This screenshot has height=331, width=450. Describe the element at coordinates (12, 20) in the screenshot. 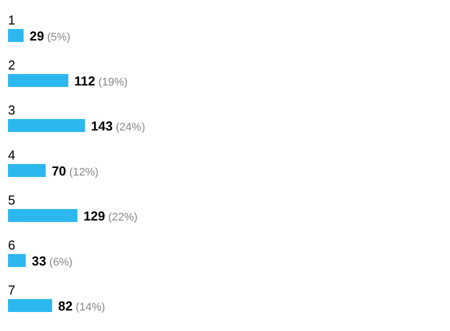

I see `y-tick-label: 1` at that location.